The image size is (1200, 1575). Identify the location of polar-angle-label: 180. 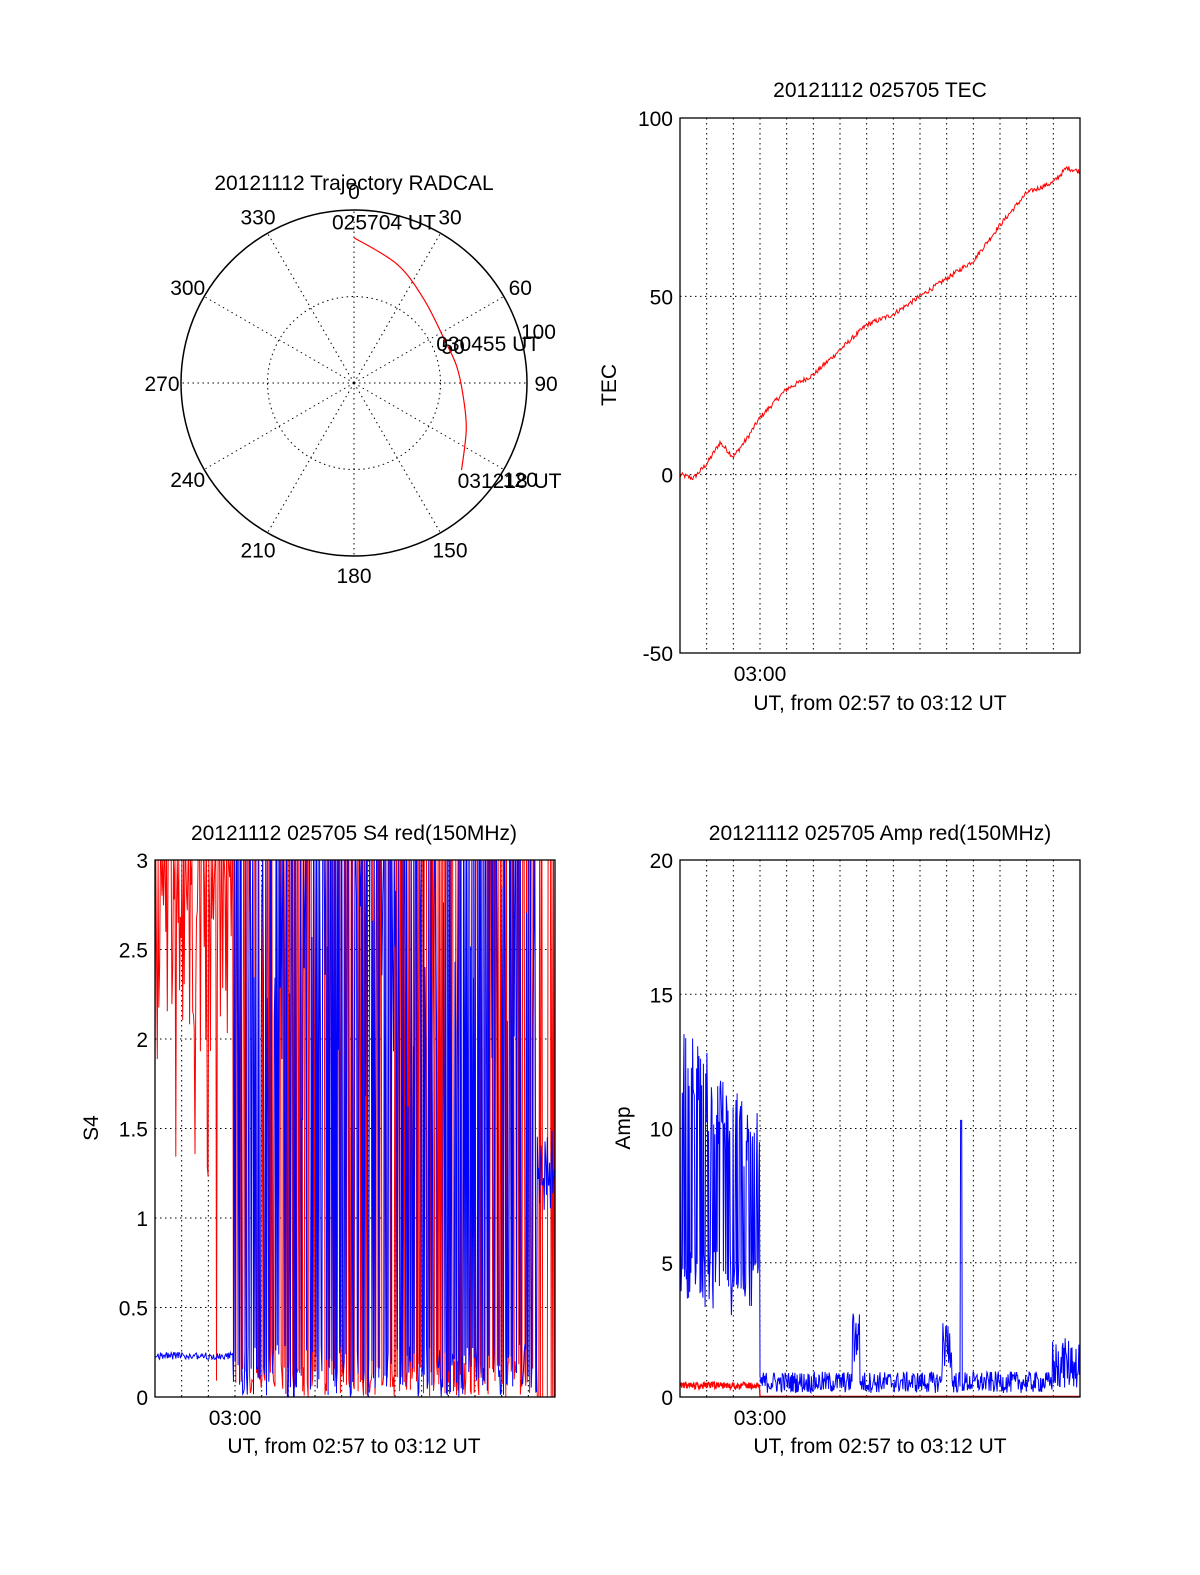
(353, 576).